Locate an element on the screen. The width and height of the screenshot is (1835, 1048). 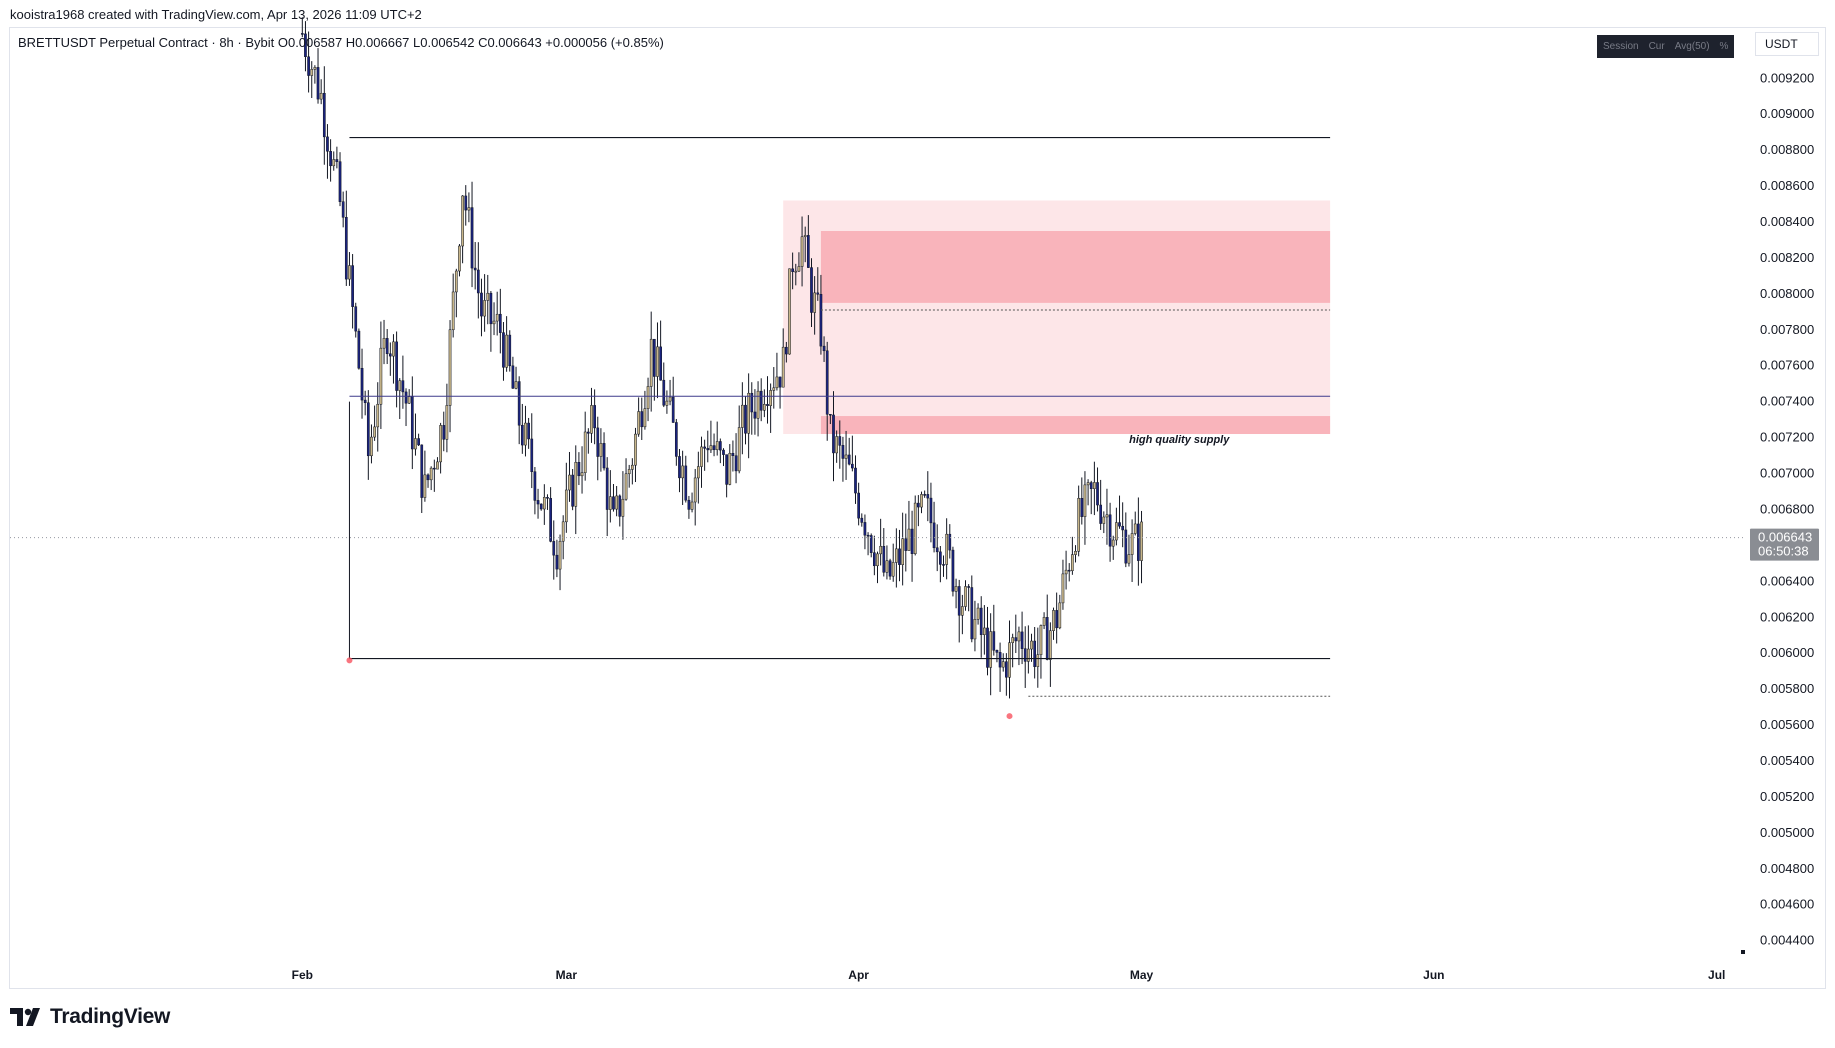
current-price-value: 0.006643 is located at coordinates (1785, 537).